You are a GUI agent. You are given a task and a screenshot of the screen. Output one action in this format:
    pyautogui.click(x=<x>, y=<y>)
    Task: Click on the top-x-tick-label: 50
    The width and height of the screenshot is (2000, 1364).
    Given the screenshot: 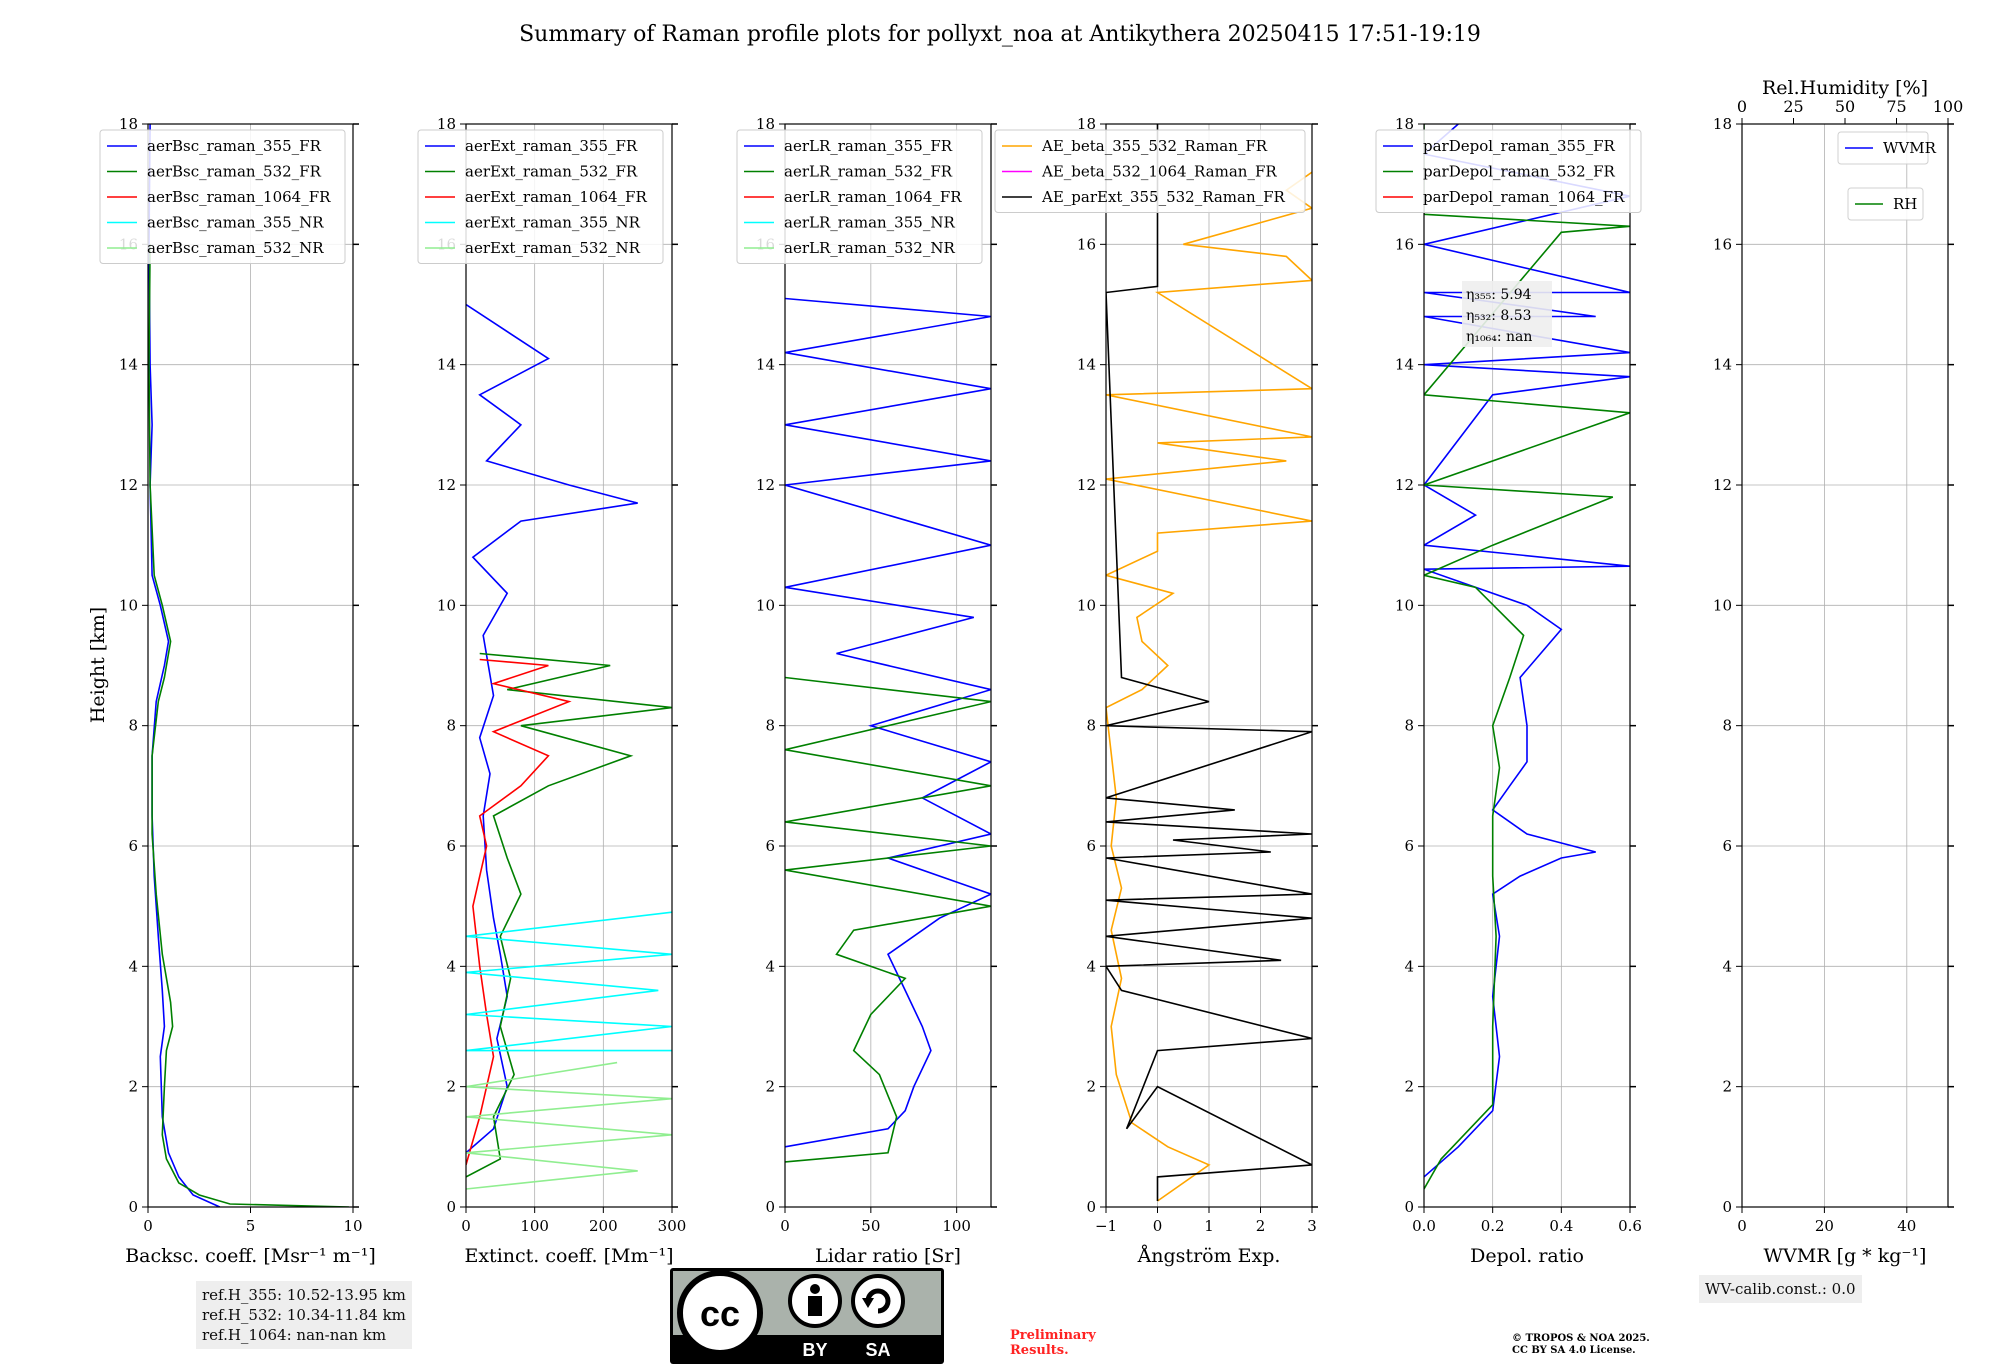 What is the action you would take?
    pyautogui.click(x=1845, y=106)
    